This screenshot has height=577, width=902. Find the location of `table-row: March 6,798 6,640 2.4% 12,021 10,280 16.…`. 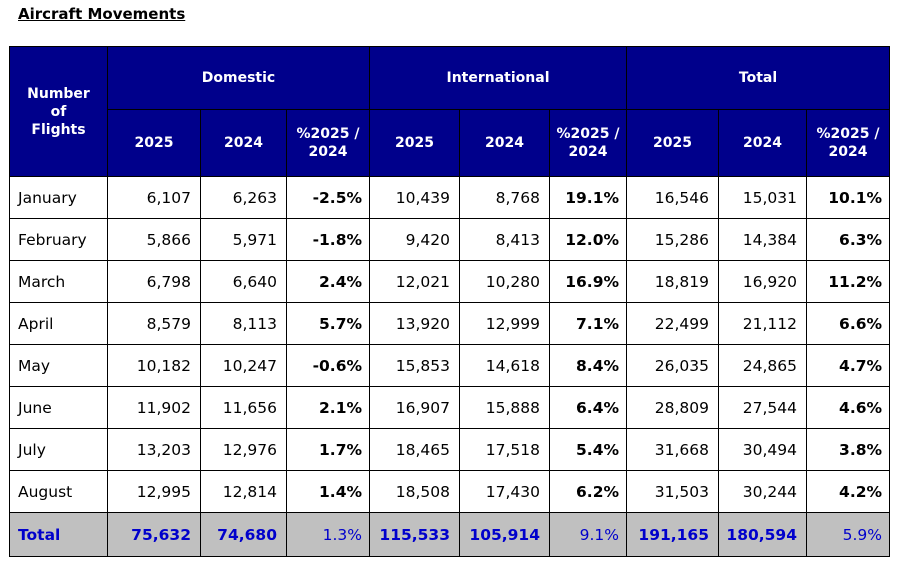

table-row: March 6,798 6,640 2.4% 12,021 10,280 16.… is located at coordinates (450, 281).